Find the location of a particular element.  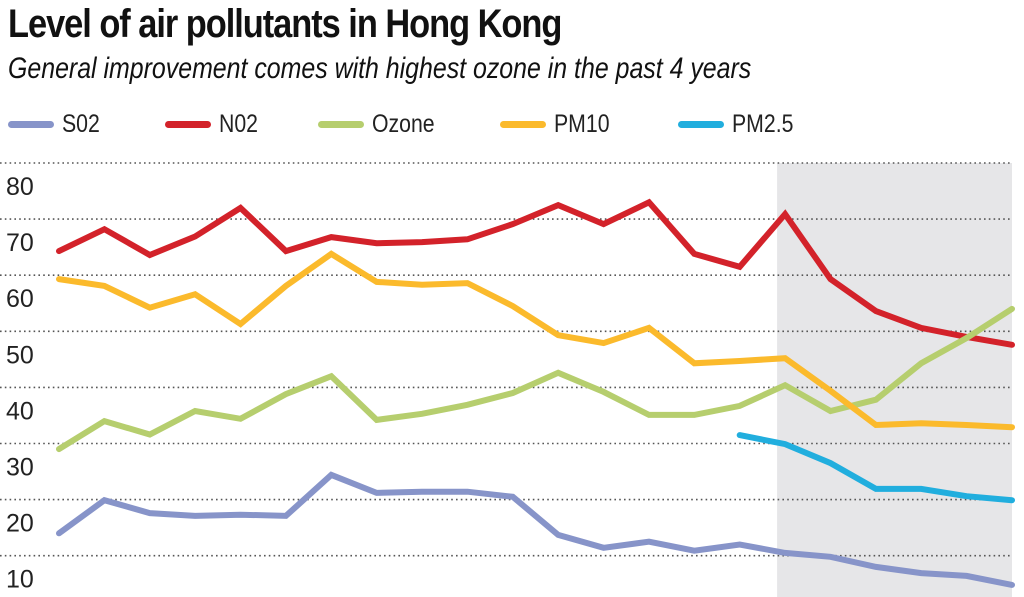

legend-item-ozone: Ozone is located at coordinates (382, 124).